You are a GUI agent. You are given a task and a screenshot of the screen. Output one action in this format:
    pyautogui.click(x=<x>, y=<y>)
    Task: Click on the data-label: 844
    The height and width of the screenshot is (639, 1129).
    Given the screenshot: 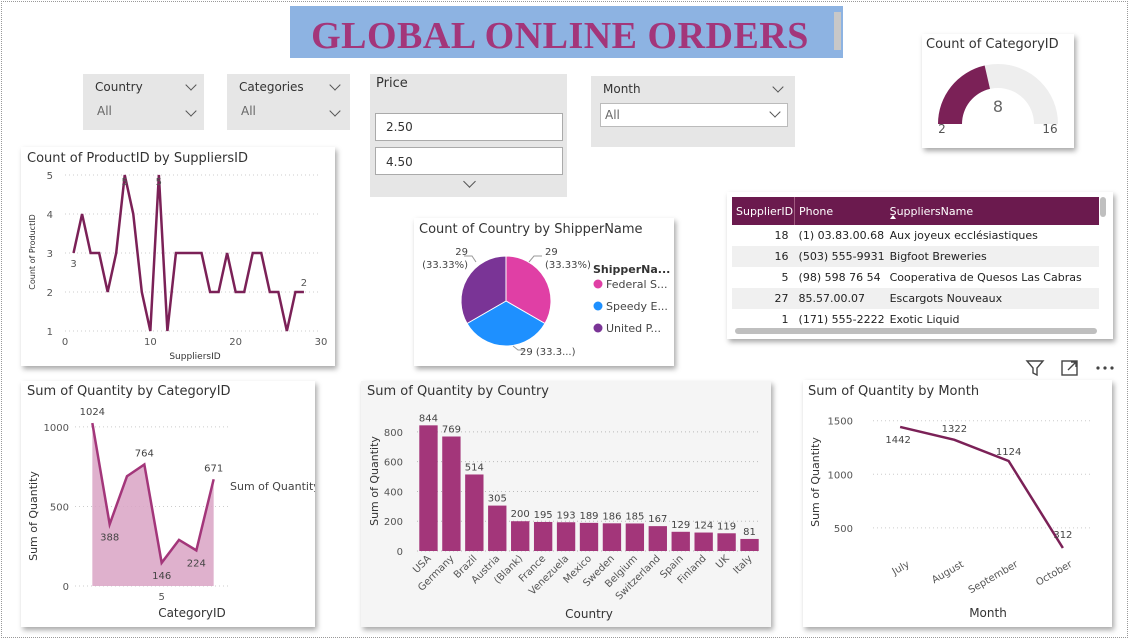 What is the action you would take?
    pyautogui.click(x=428, y=418)
    